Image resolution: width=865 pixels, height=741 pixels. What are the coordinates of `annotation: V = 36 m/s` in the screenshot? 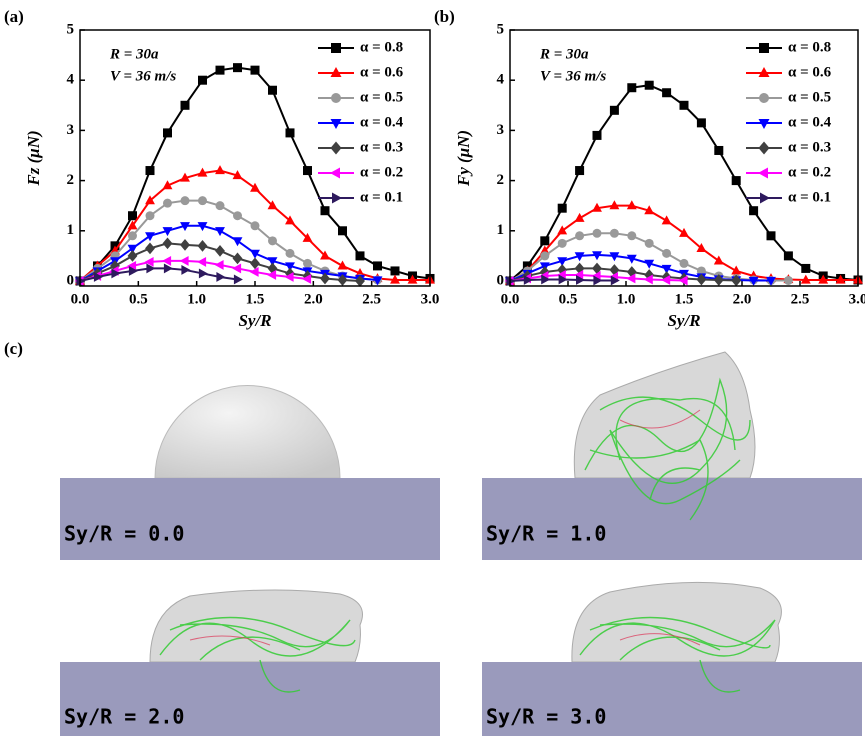 It's located at (573, 76).